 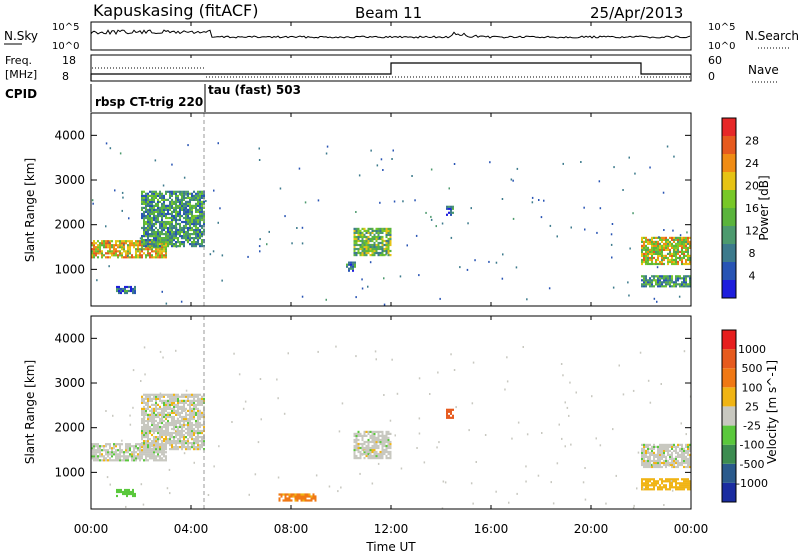 I want to click on freq-label-1: Freq., so click(x=18, y=60).